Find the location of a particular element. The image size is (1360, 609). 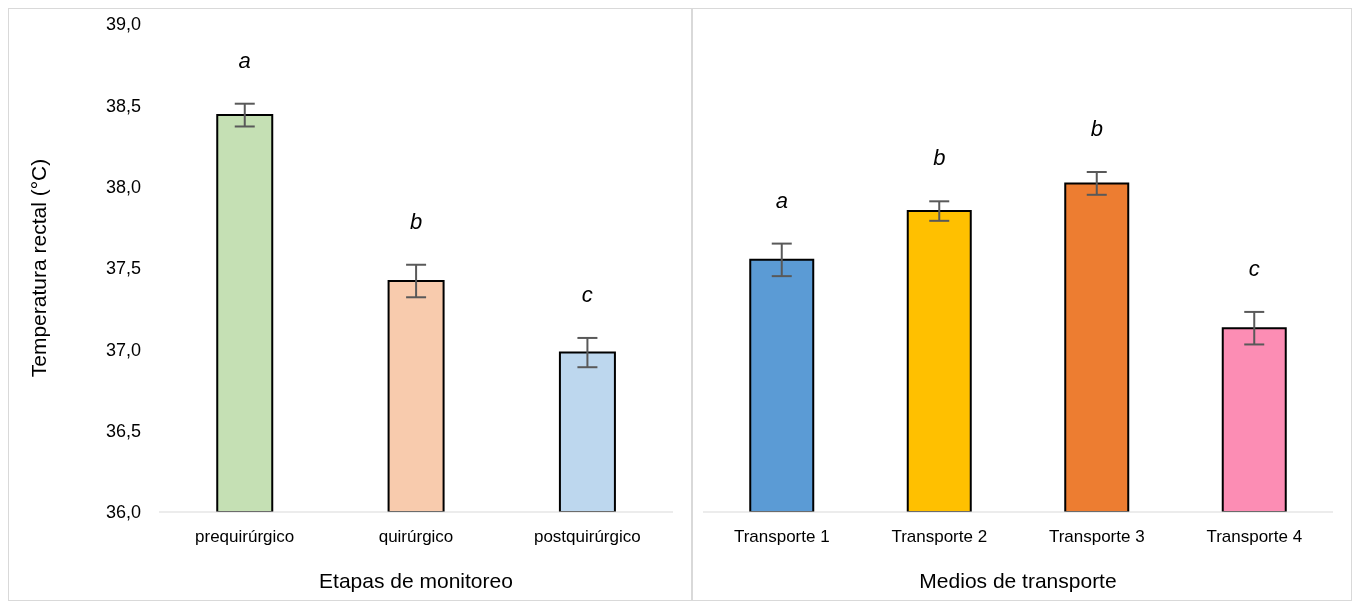

y-tick-label: 36,0 is located at coordinates (123, 512).